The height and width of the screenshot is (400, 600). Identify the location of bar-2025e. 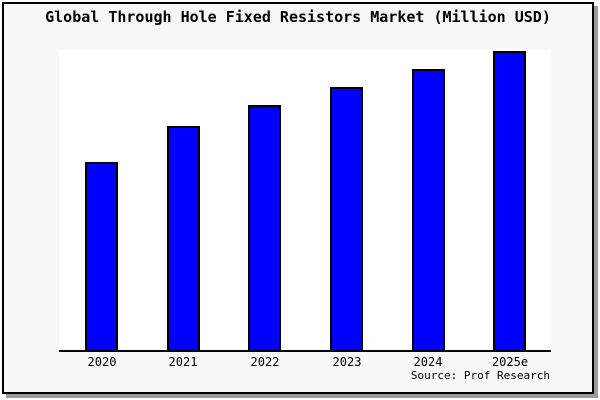
(509, 200).